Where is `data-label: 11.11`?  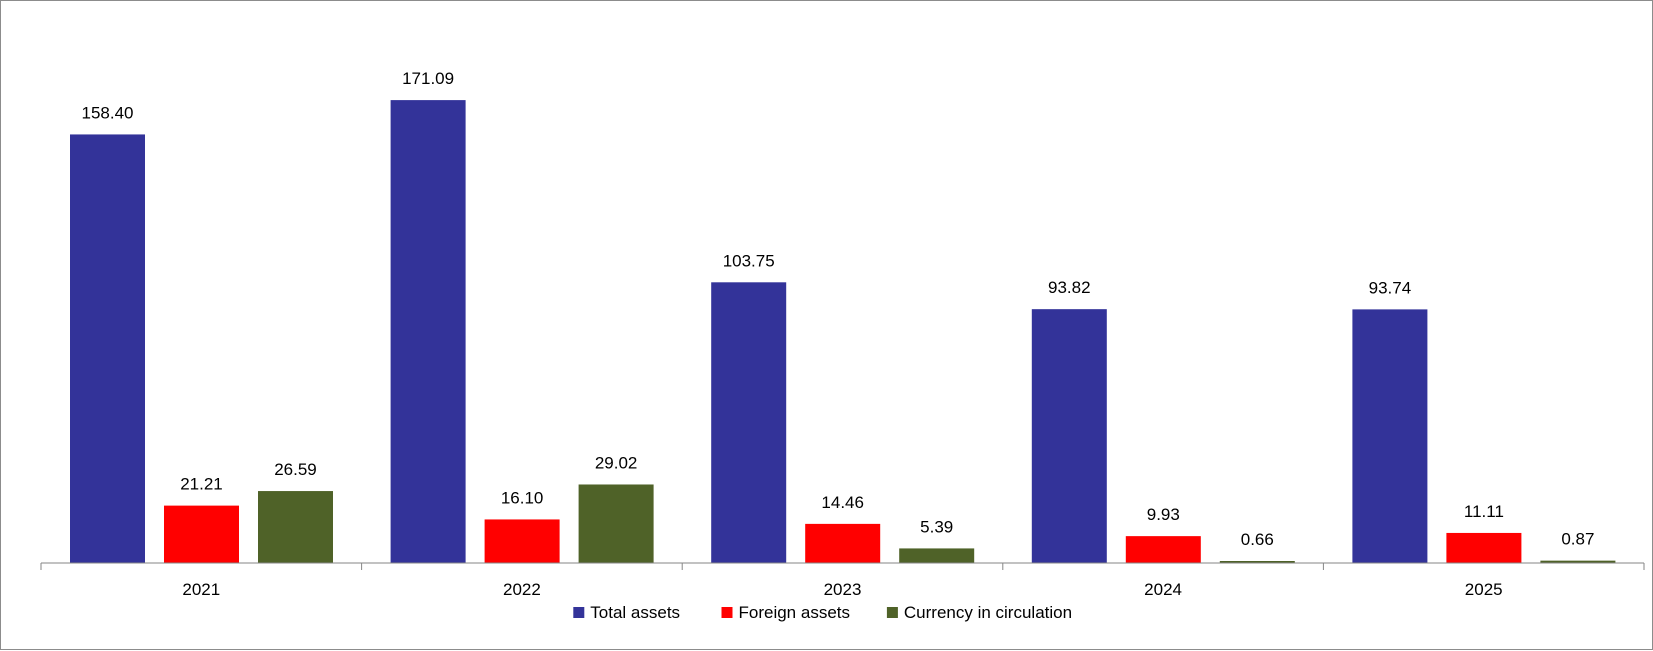
data-label: 11.11 is located at coordinates (1484, 511).